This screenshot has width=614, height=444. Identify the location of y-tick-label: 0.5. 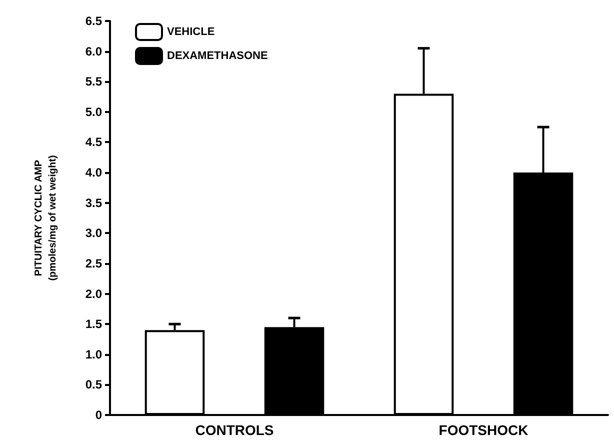
(93, 385).